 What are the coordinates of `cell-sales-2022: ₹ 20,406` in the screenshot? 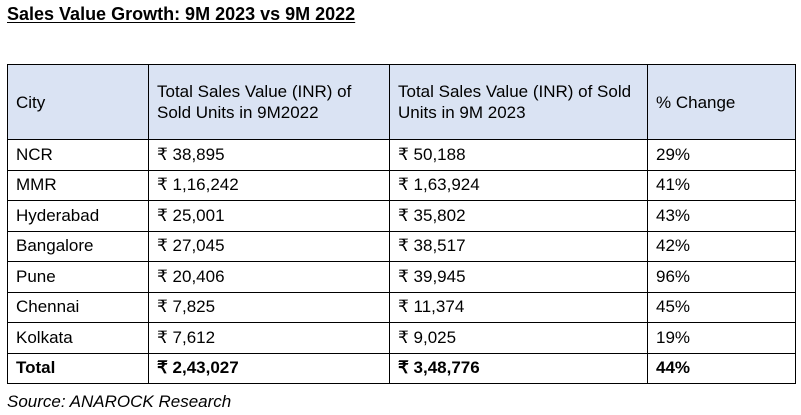 It's located at (269, 277).